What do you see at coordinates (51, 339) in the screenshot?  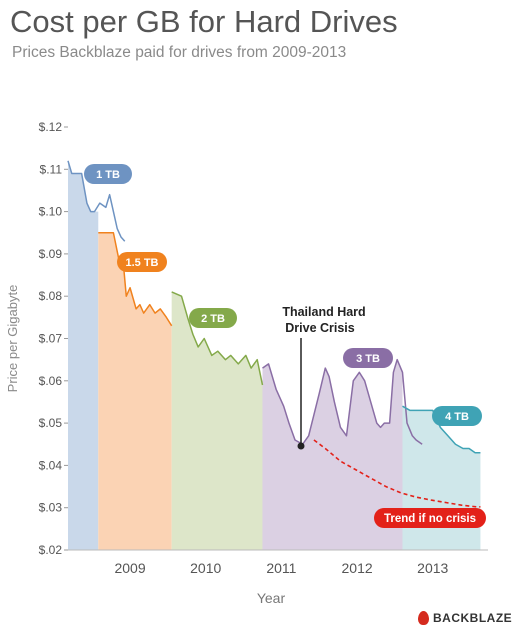 I see `y-tick-label: $.07` at bounding box center [51, 339].